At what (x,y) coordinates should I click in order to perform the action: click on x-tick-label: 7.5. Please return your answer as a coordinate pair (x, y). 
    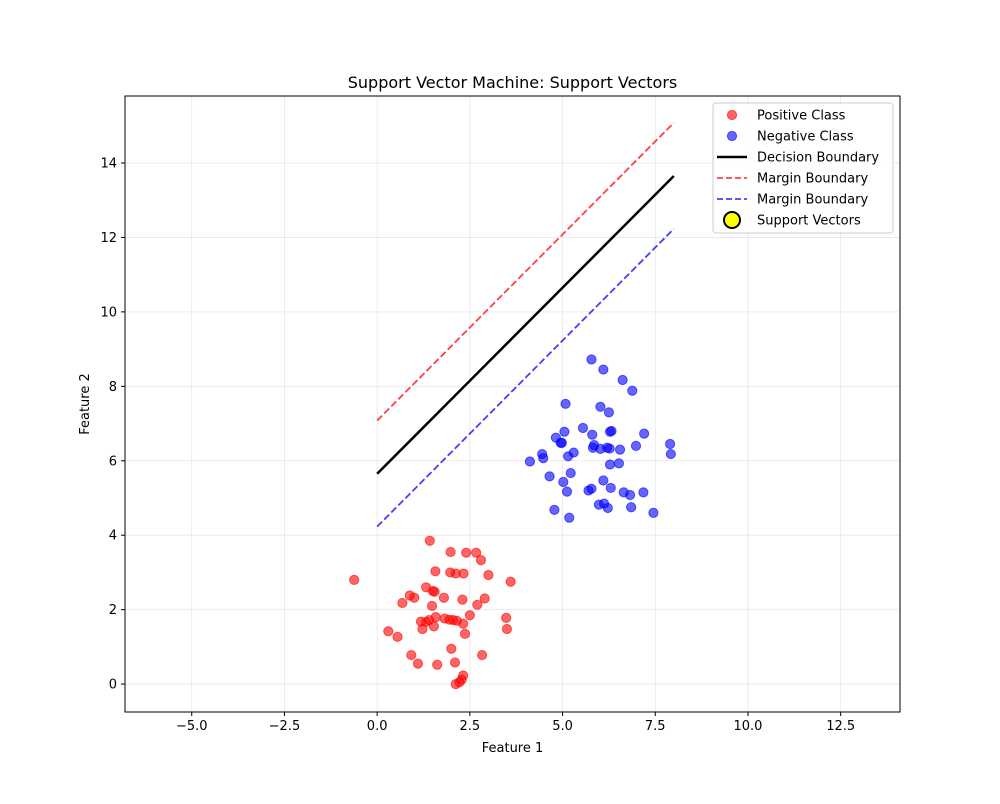
    Looking at the image, I should click on (655, 726).